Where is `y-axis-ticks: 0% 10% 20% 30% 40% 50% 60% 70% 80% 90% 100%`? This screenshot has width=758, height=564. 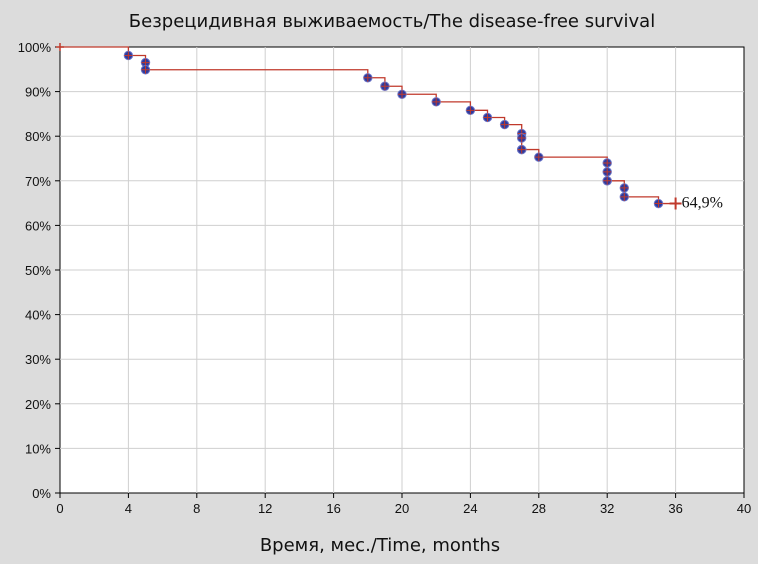
y-axis-ticks: 0% 10% 20% 30% 40% 50% 60% 70% 80% 90% 100% is located at coordinates (39, 270).